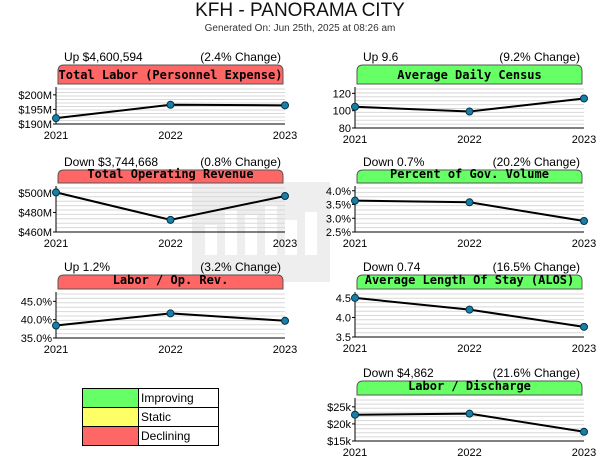  What do you see at coordinates (35, 213) in the screenshot?
I see `y-tick-label: $480M` at bounding box center [35, 213].